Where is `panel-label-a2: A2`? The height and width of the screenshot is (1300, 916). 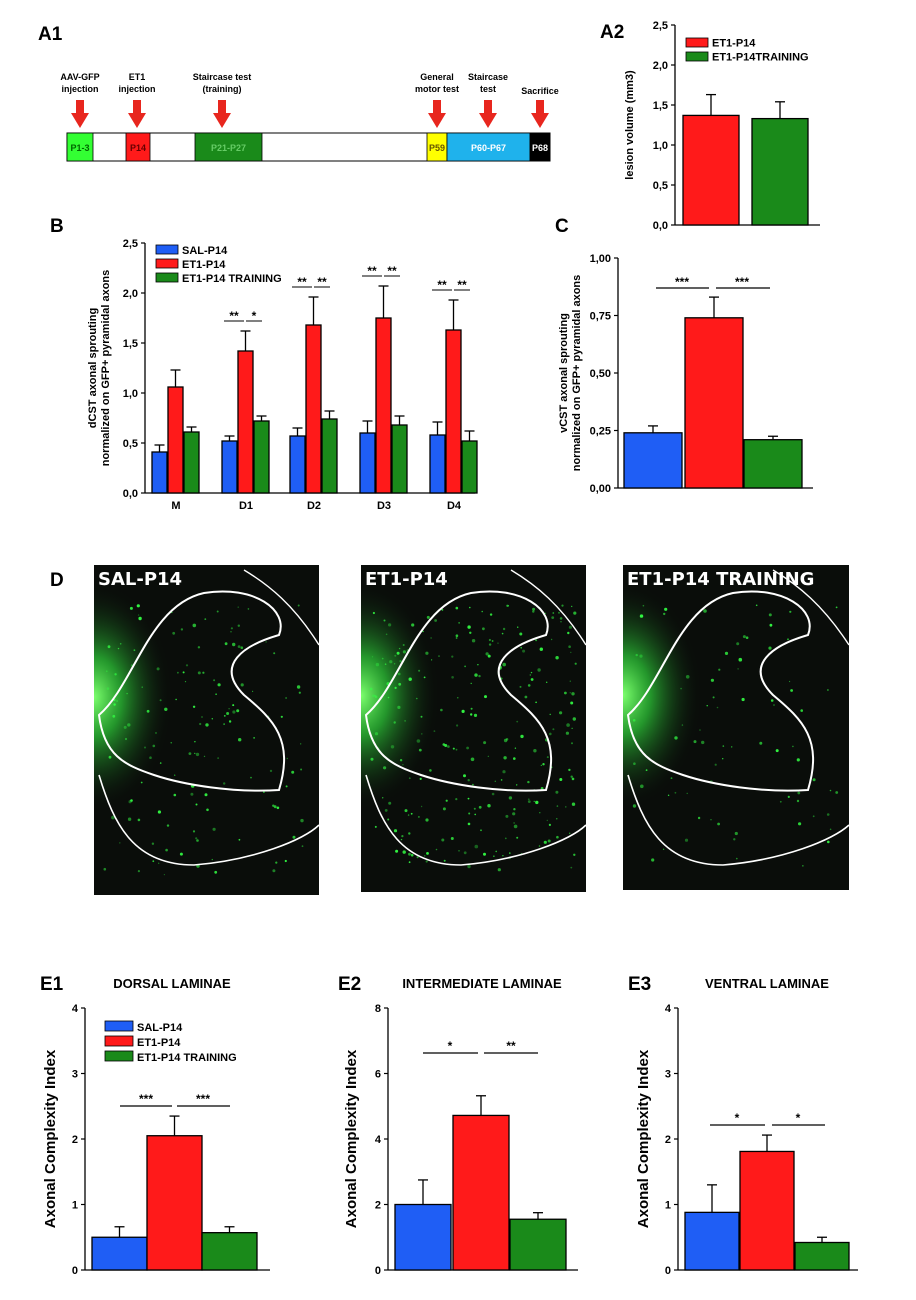 panel-label-a2: A2 is located at coordinates (612, 32).